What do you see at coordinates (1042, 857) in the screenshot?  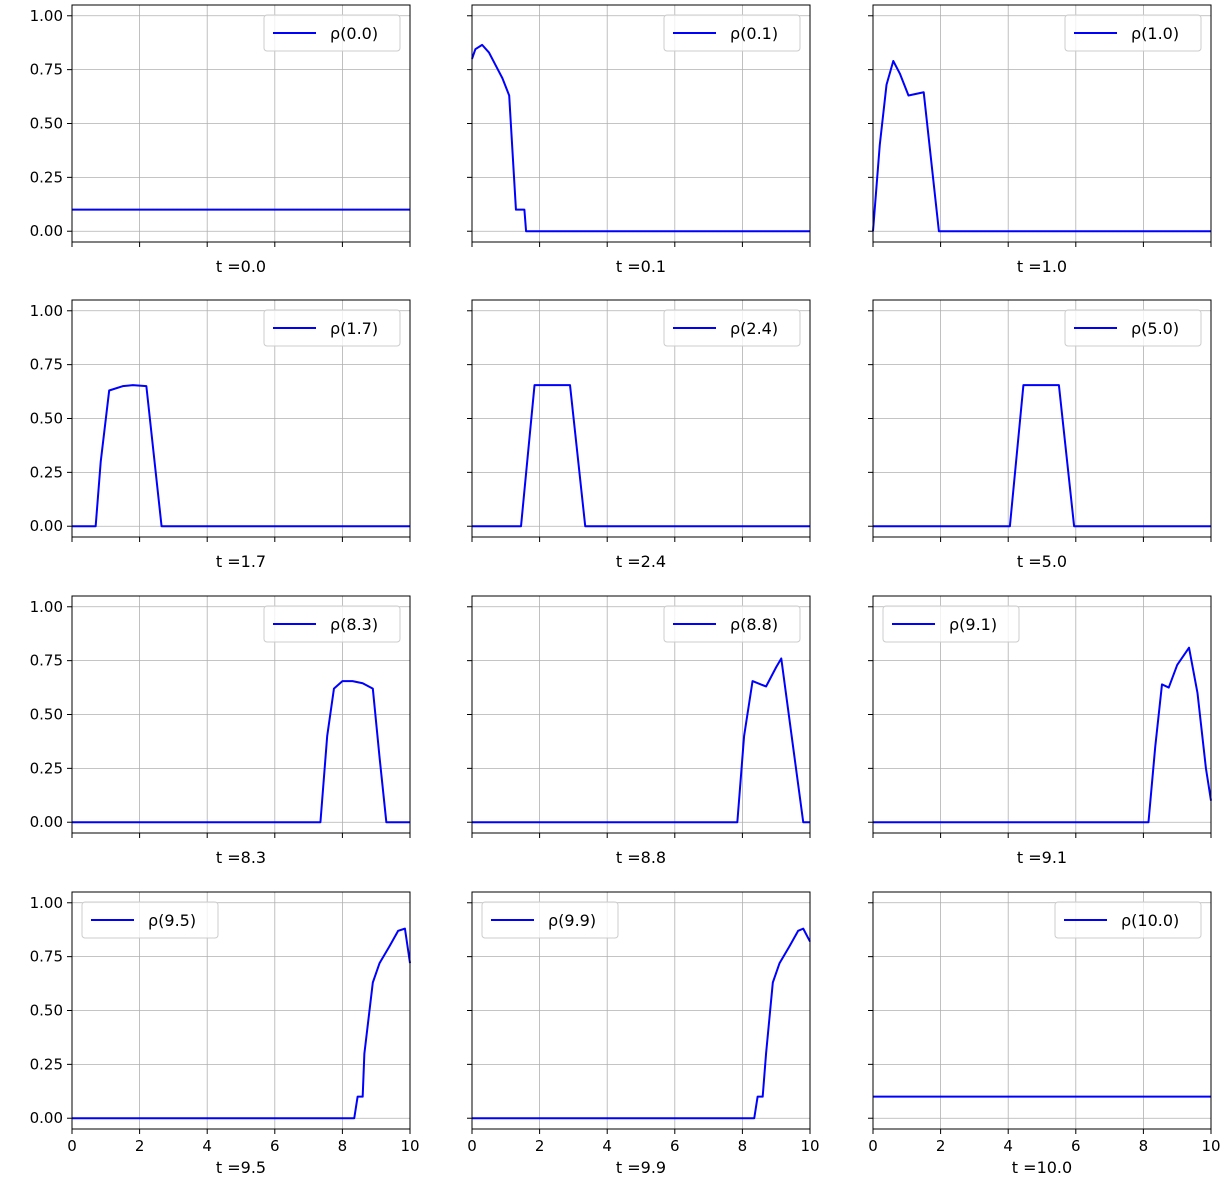 I see `x-axis-label: t =9.1` at bounding box center [1042, 857].